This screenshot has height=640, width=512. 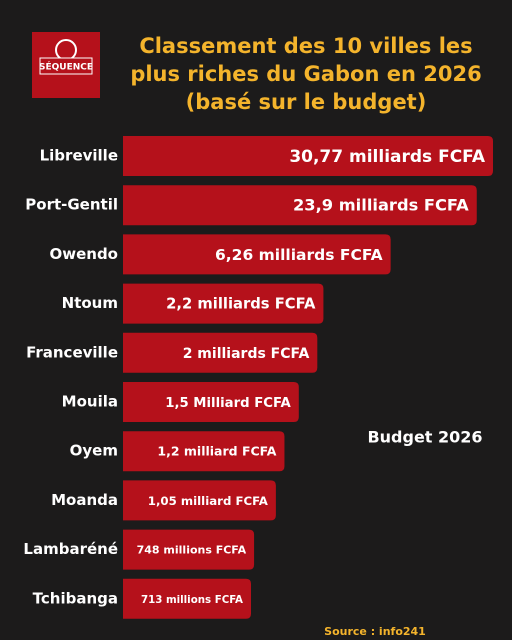 I want to click on logo-text: SÉQUENCE, so click(x=66, y=67).